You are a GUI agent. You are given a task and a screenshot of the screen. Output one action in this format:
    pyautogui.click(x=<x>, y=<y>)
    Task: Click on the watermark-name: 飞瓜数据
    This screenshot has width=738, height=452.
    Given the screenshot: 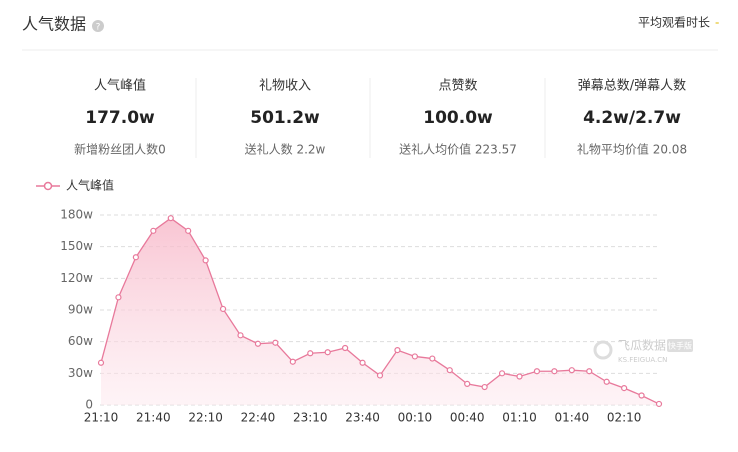 What is the action you would take?
    pyautogui.click(x=642, y=345)
    